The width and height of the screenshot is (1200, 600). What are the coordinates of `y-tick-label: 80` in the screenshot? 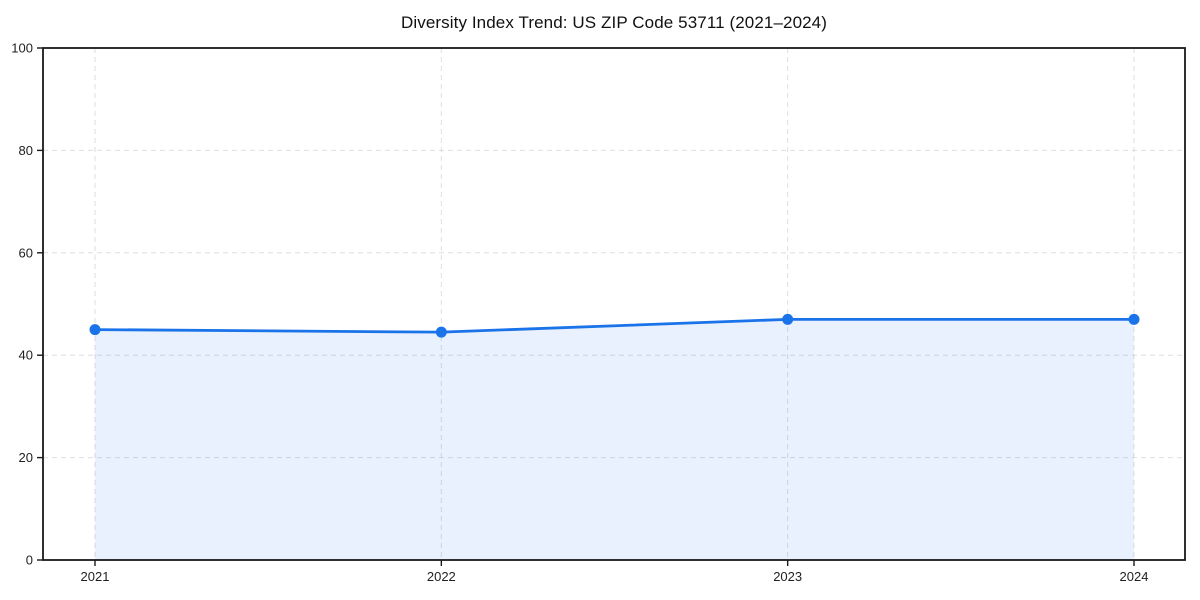 It's located at (26, 150).